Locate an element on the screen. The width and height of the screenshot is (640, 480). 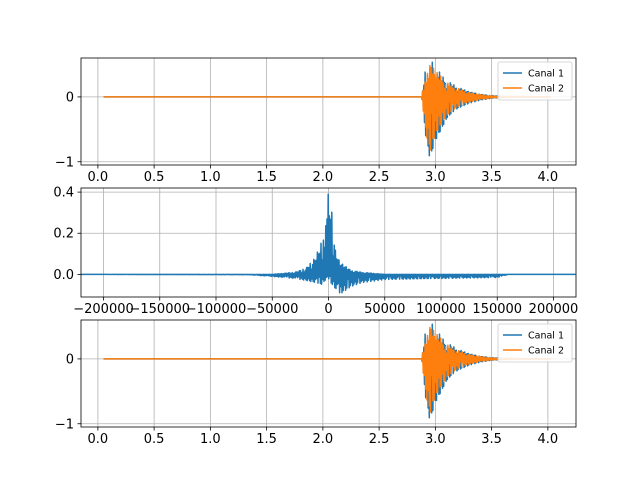
x-tick-label: 150000 is located at coordinates (497, 309).